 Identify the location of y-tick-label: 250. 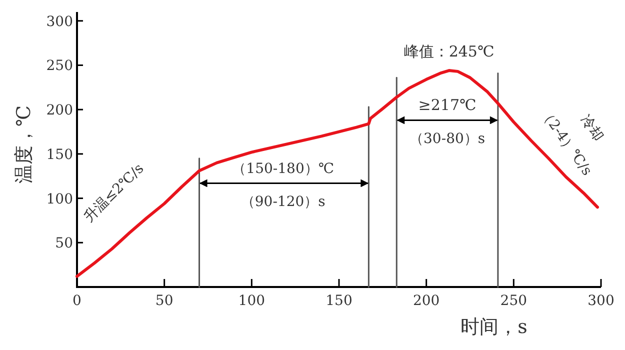
(59, 66).